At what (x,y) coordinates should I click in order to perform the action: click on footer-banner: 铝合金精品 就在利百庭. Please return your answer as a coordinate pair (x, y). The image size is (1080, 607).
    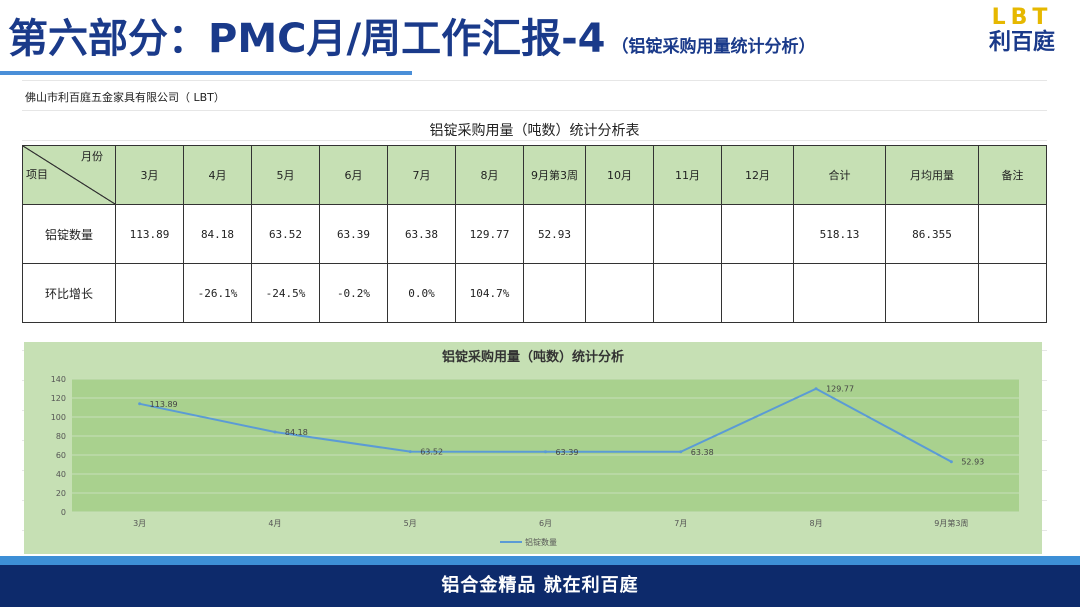
    Looking at the image, I should click on (540, 586).